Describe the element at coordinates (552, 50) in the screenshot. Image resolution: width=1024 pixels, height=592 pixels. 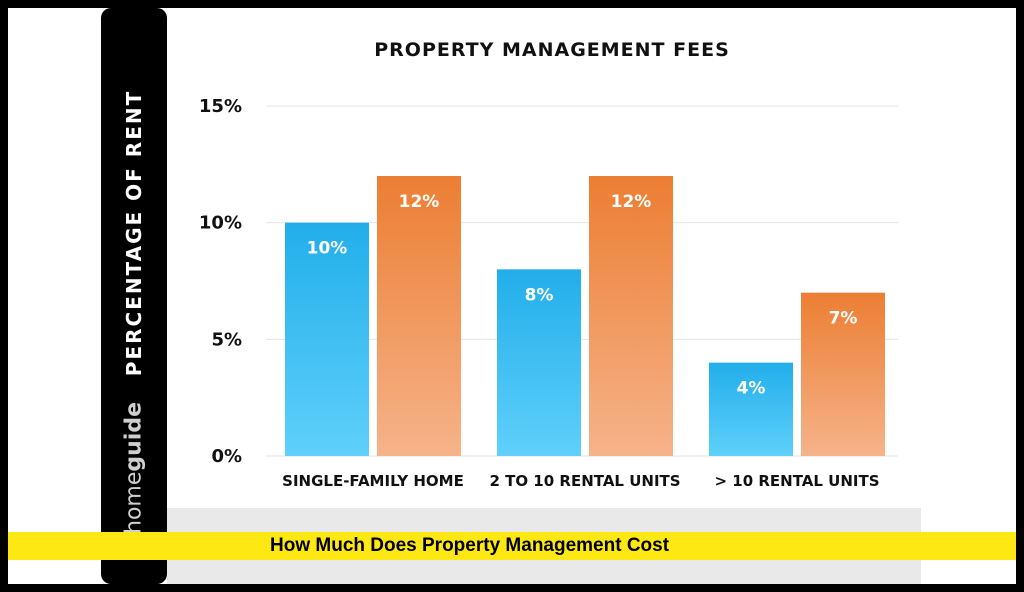
I see `chart-title: PROPERTY MANAGEMENT FEES` at that location.